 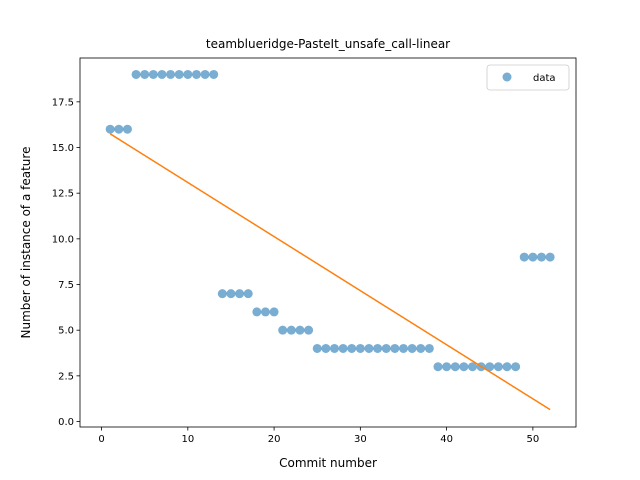 I want to click on x-tick-label: 0, so click(x=101, y=439).